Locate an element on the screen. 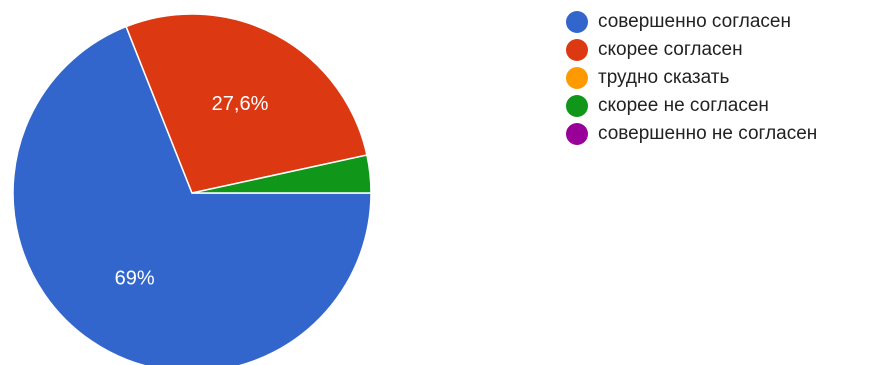 The image size is (879, 365). legend-item-hard-to-say: трудно сказать is located at coordinates (691, 77).